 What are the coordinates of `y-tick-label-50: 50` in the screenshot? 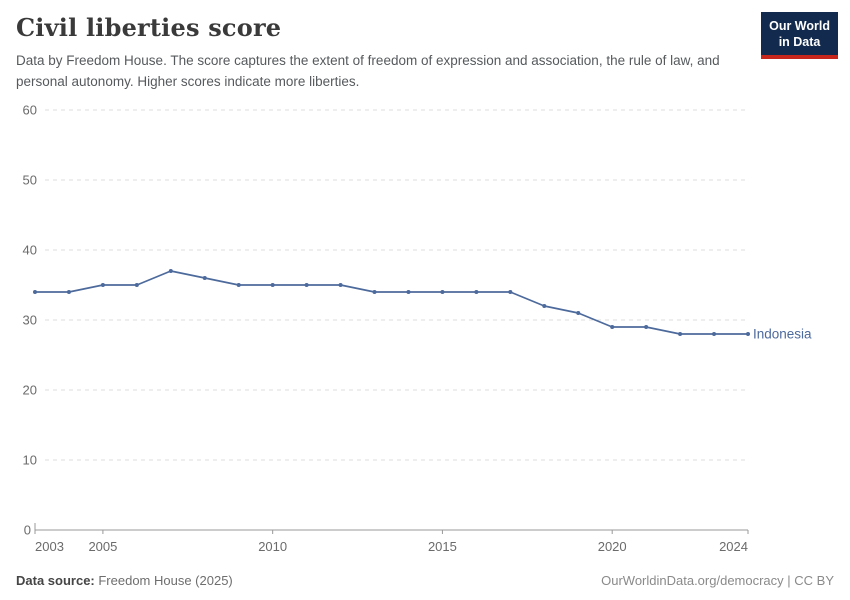 It's located at (30, 180).